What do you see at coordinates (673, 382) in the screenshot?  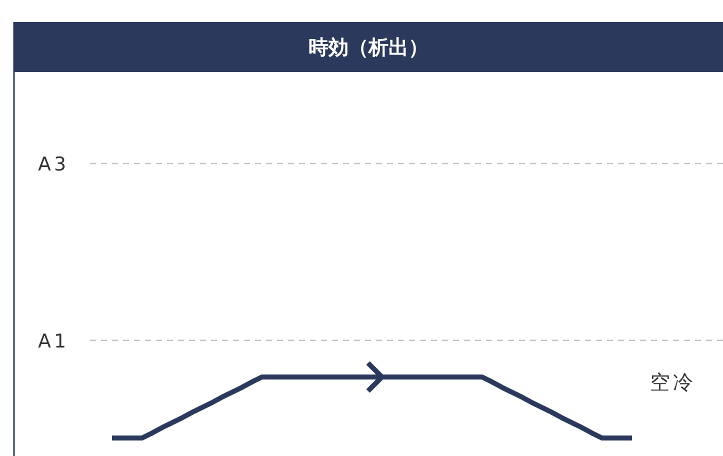 I see `annotation: 空冷` at bounding box center [673, 382].